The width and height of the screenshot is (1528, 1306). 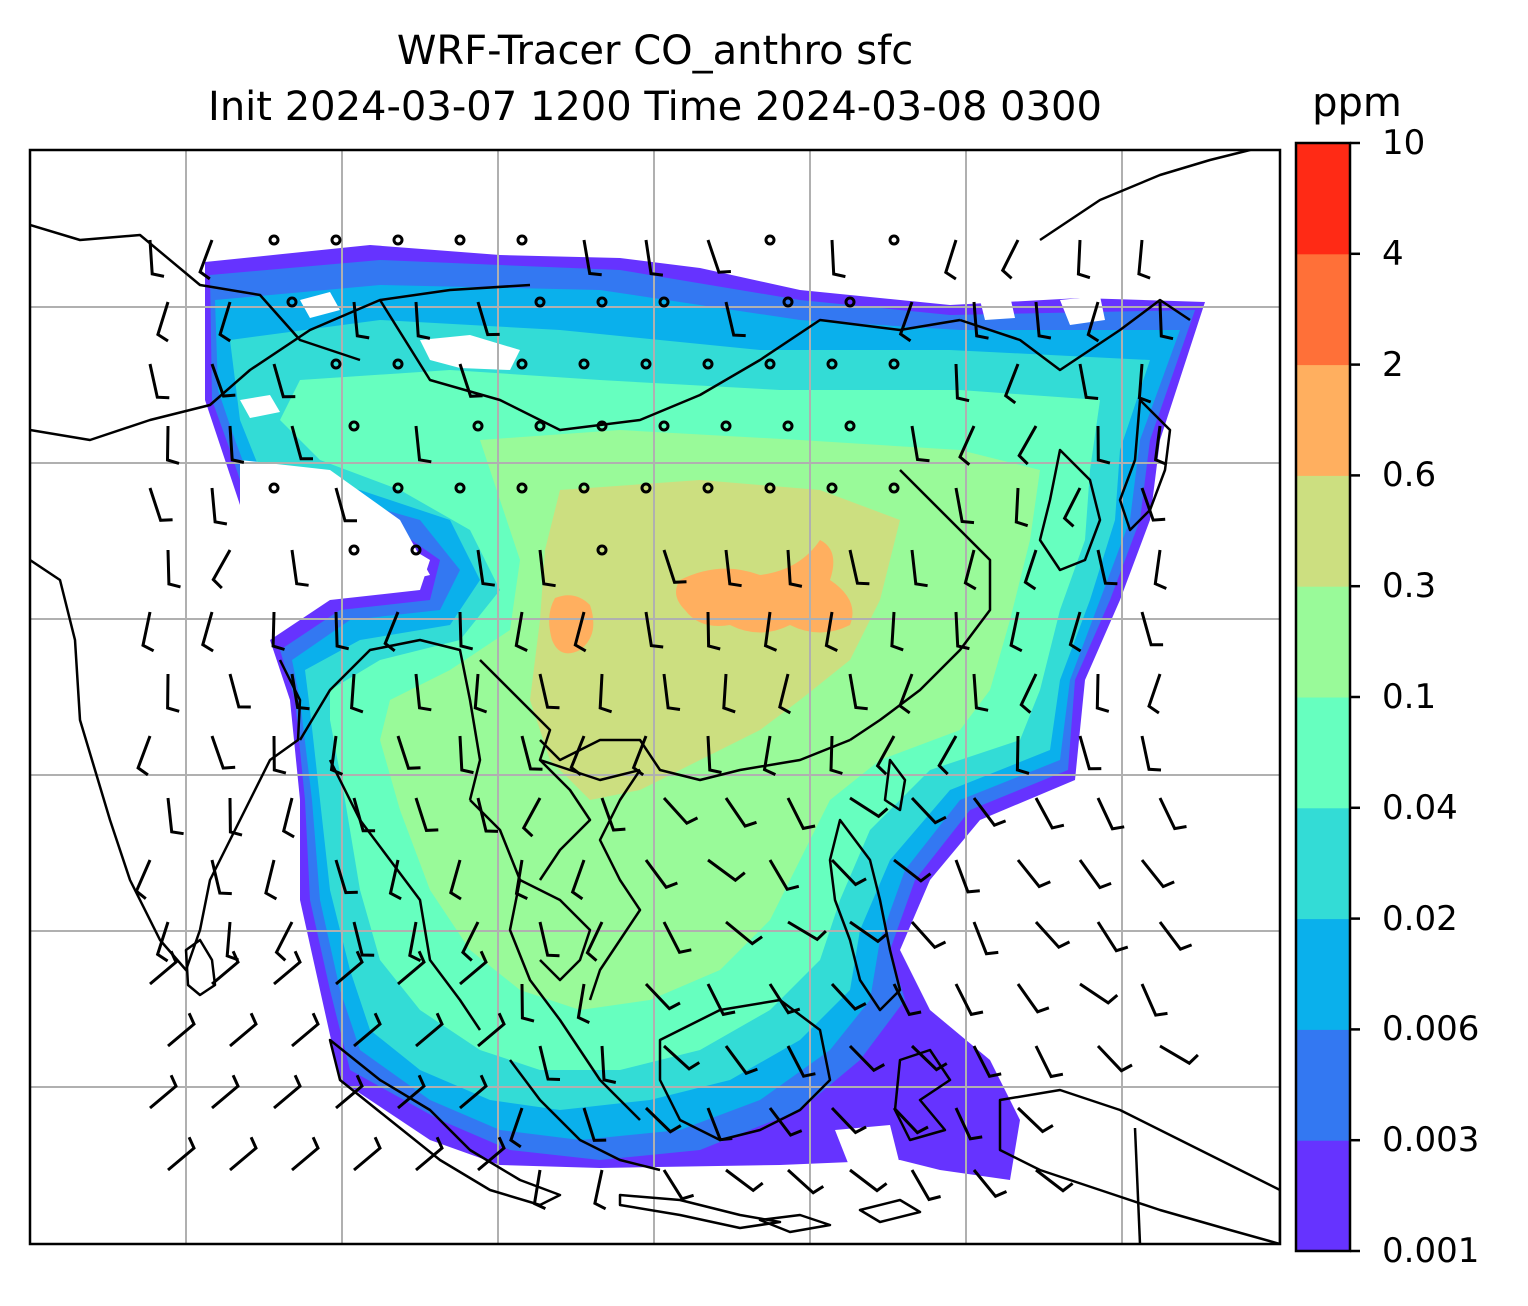 What do you see at coordinates (555, 960) in the screenshot?
I see `thailand-border` at bounding box center [555, 960].